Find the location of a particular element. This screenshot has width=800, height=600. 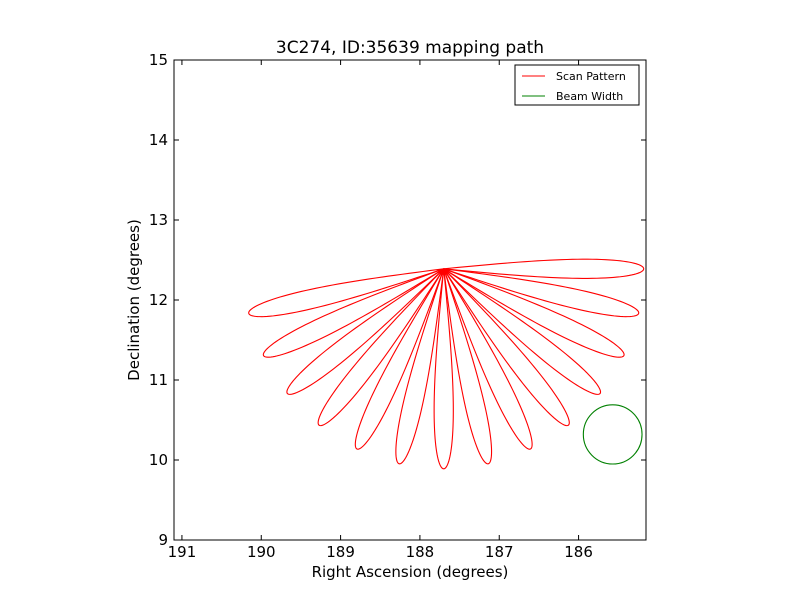

x-axis-label: Right Ascension (degrees) is located at coordinates (410, 572).